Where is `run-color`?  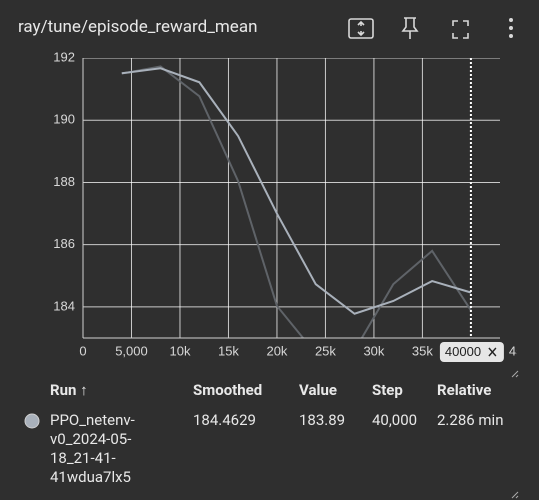
run-color is located at coordinates (32, 421).